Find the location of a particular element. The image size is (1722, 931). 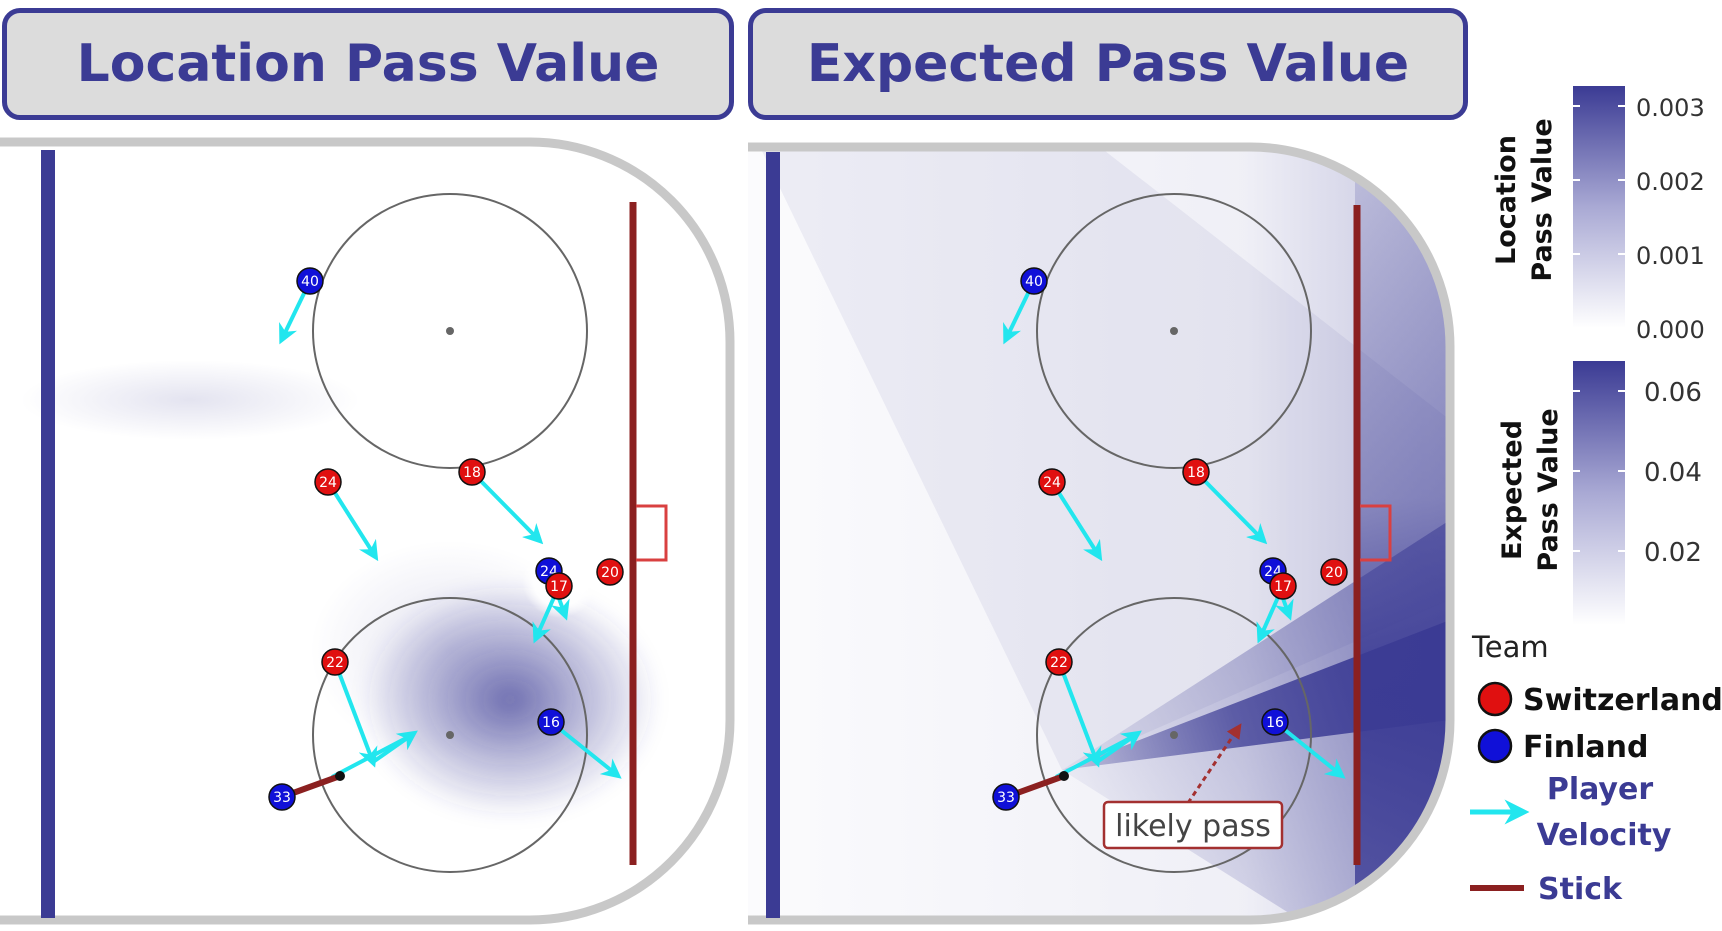

right-player-number-40: 40 is located at coordinates (1034, 282).